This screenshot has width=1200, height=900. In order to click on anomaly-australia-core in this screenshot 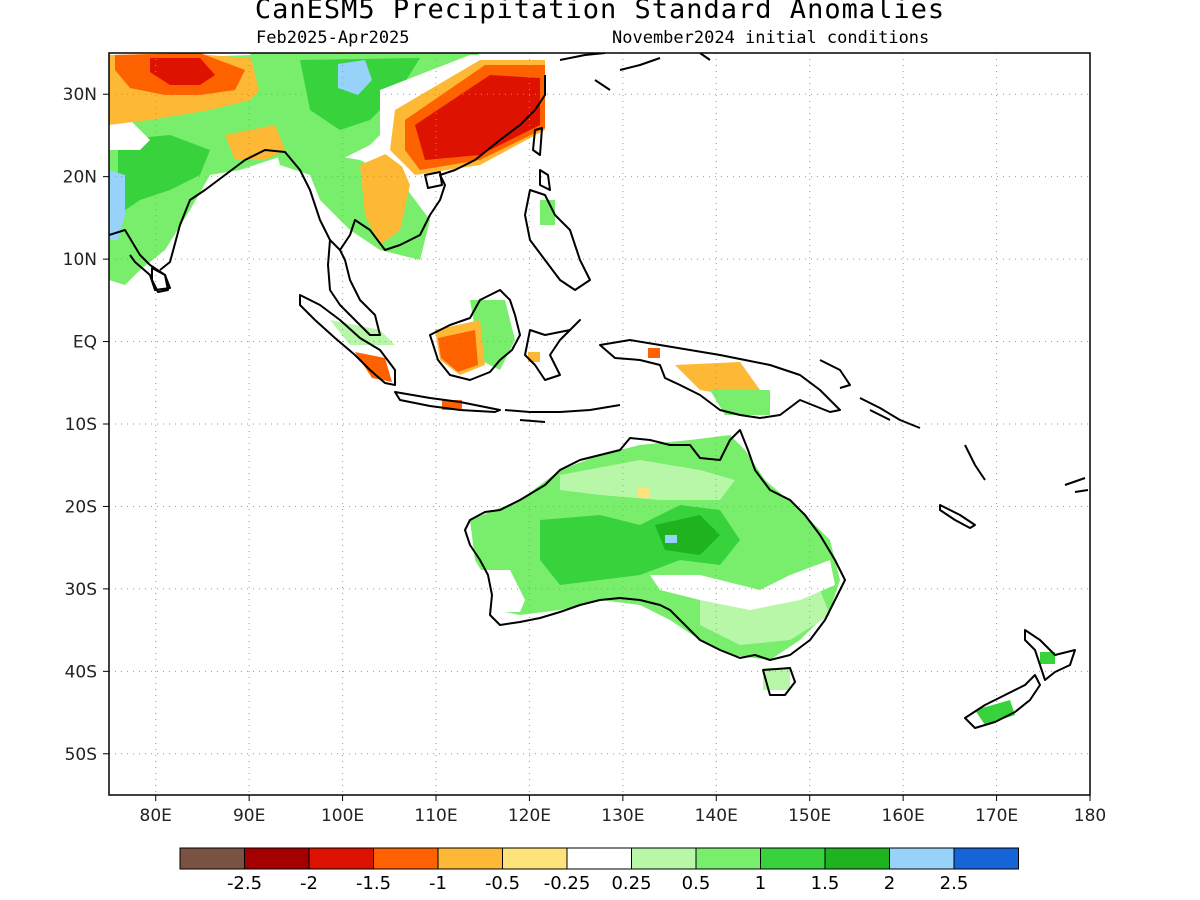, I will do `click(687, 535)`.